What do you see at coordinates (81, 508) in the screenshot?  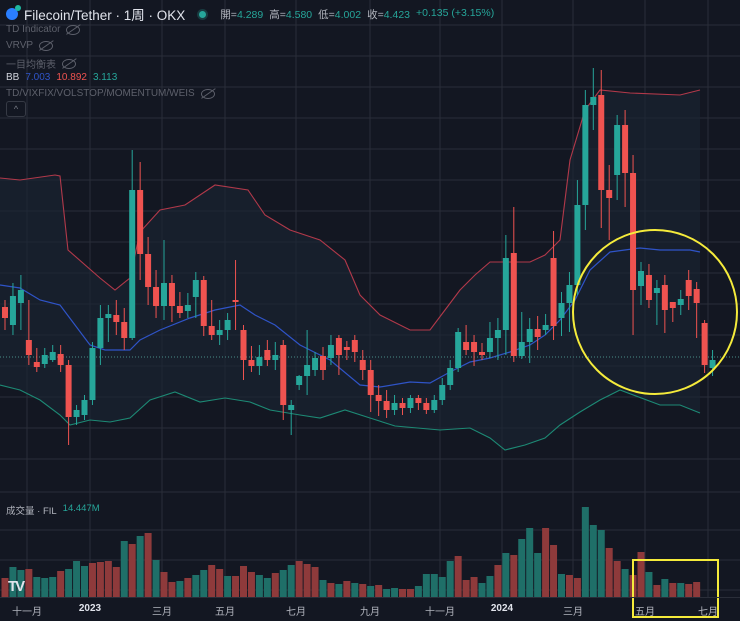 I see `volume-value: 14.447M` at bounding box center [81, 508].